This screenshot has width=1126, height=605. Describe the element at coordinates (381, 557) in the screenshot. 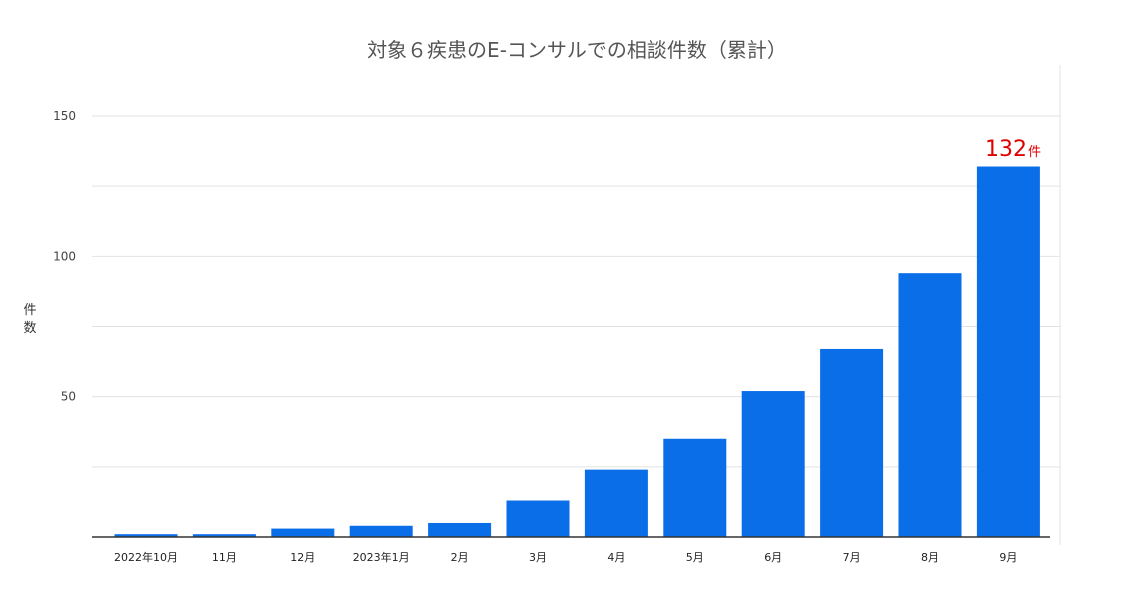

I see `x-tick-label: 2023年1月` at that location.